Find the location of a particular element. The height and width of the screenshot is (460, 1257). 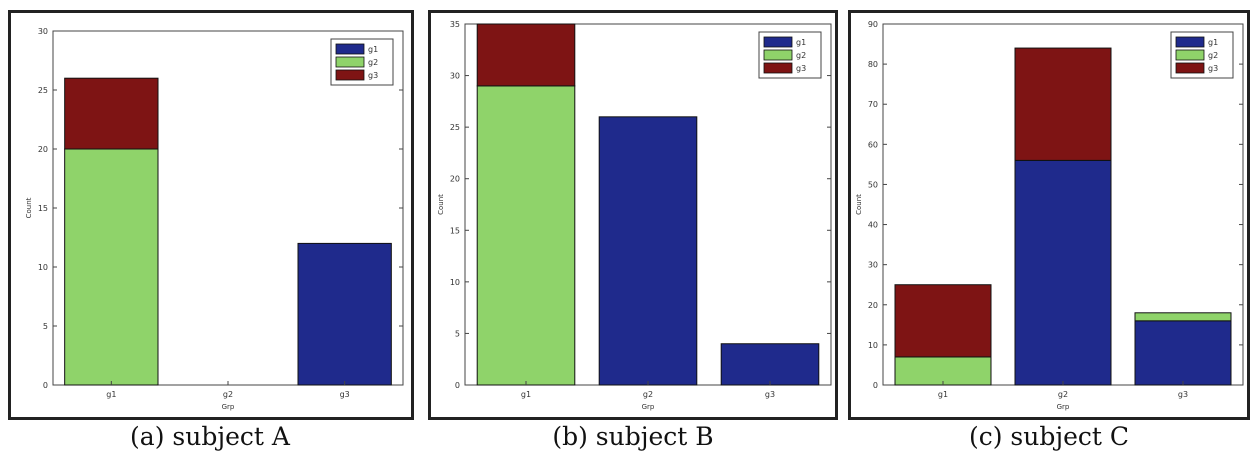

y-tick-label-b: 0 is located at coordinates (457, 385).